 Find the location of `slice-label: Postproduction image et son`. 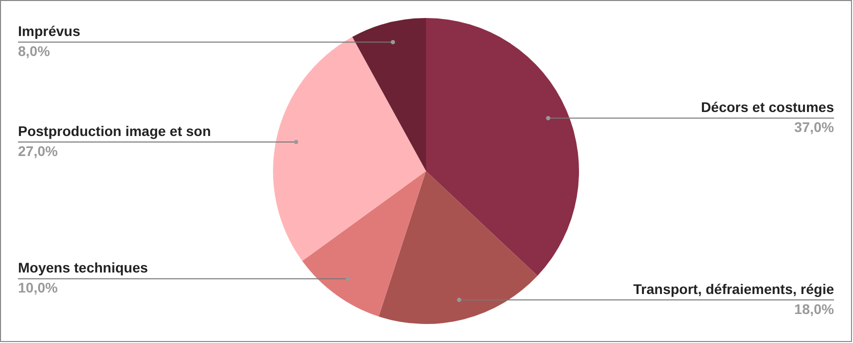

slice-label: Postproduction image et son is located at coordinates (114, 130).